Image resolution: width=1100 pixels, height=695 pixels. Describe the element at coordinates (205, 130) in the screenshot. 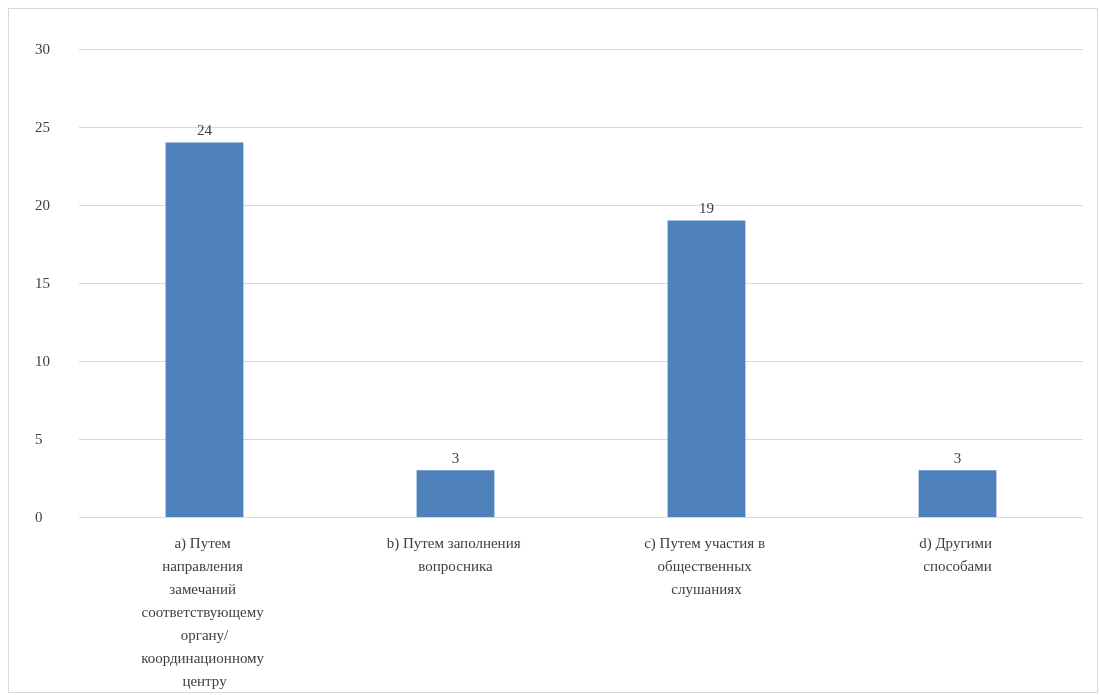

I see `data-label: 24` at that location.